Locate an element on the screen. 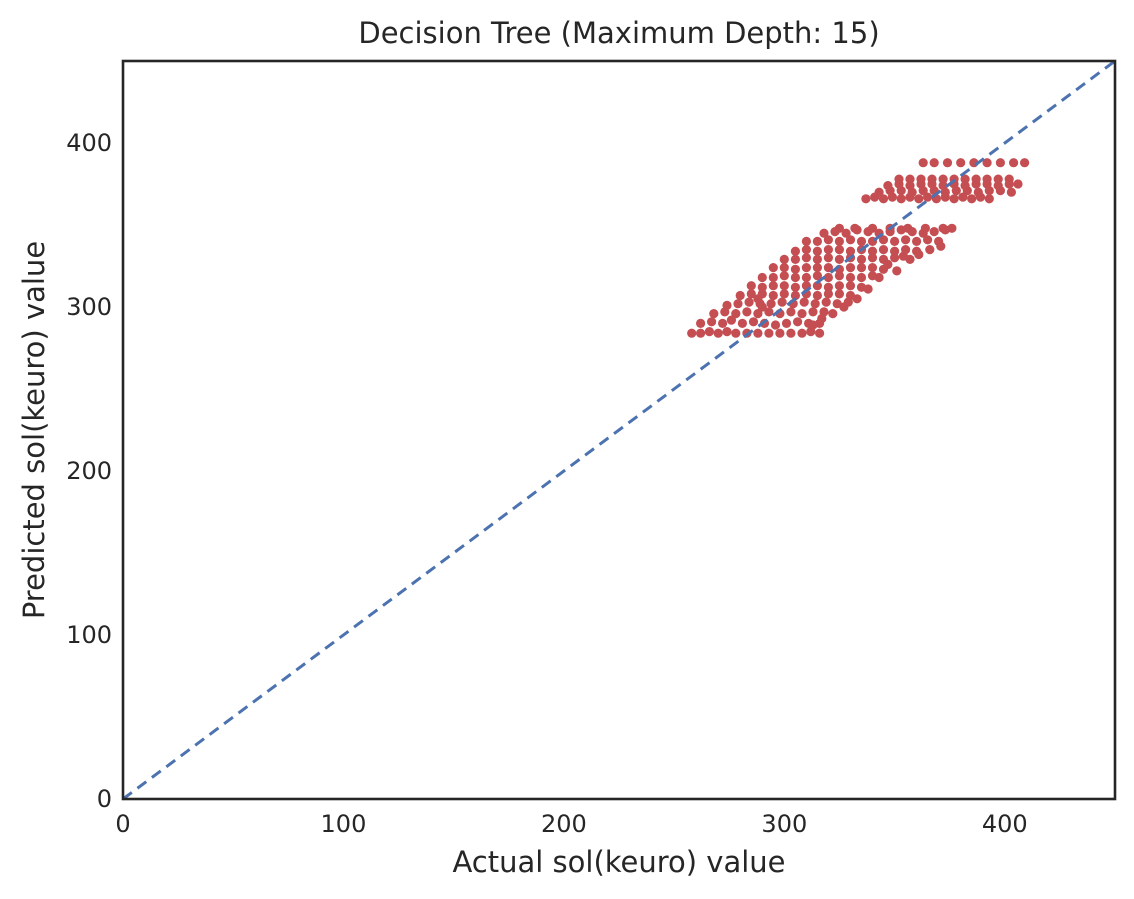 Image resolution: width=1134 pixels, height=899 pixels. x-axis-ticks: 0 100 200 300 400 is located at coordinates (571, 824).